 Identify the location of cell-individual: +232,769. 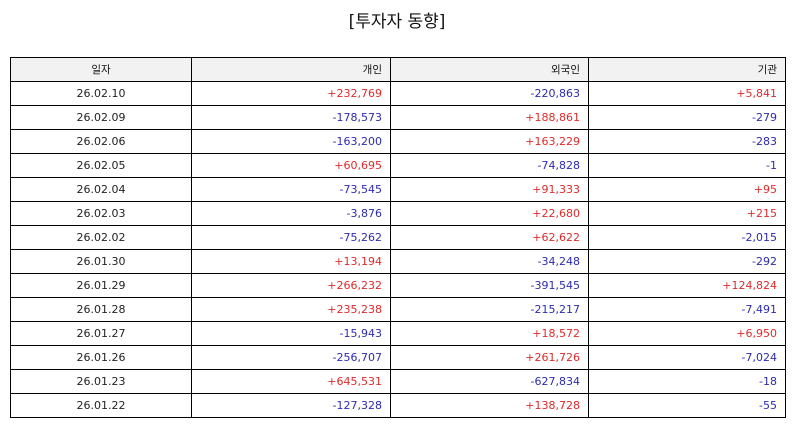
(291, 93).